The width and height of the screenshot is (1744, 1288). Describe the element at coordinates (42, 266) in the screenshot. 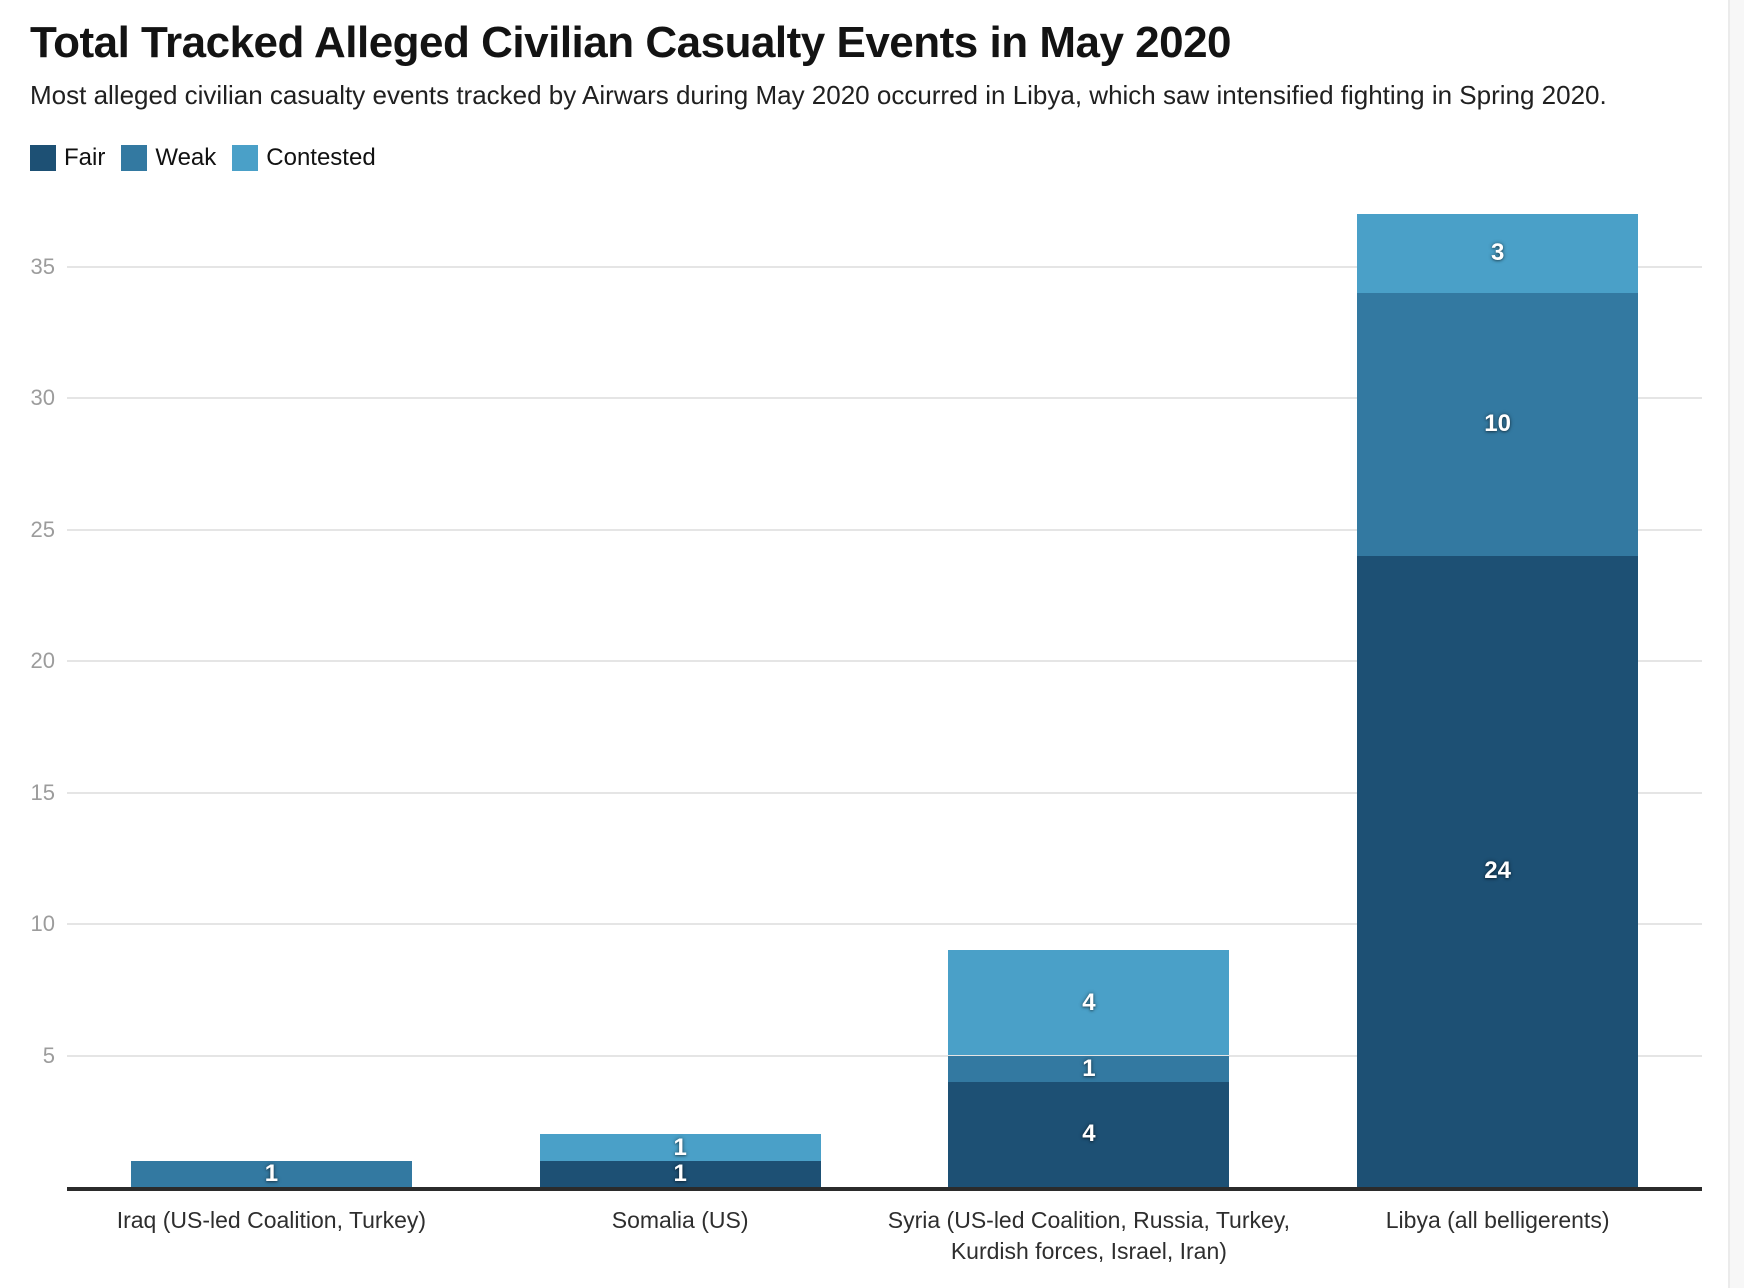

I see `y-axis-tick-label: 35` at that location.